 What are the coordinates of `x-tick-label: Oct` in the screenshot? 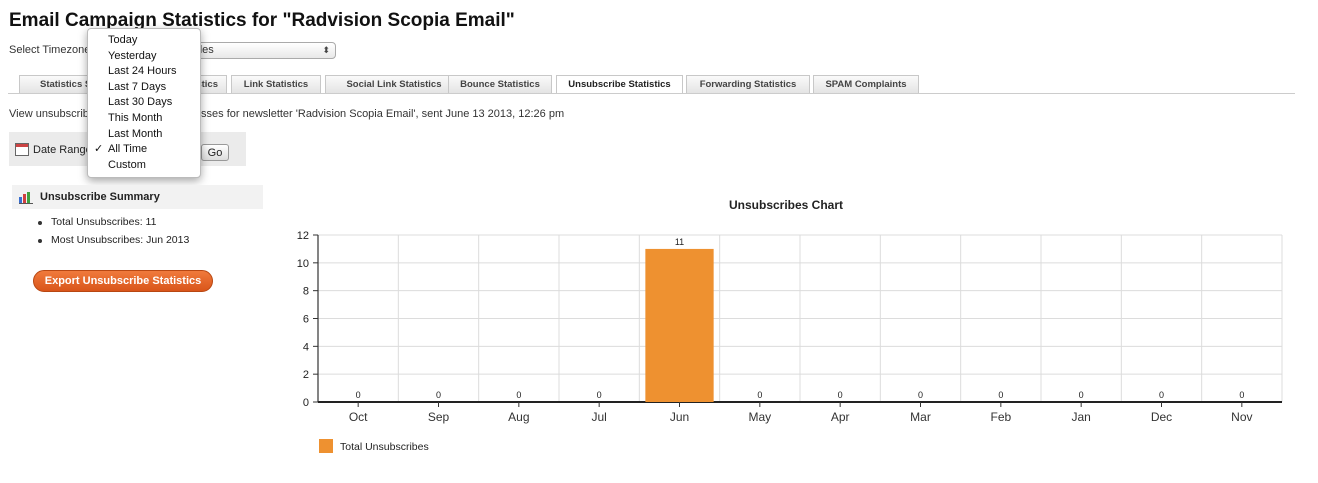 It's located at (358, 417).